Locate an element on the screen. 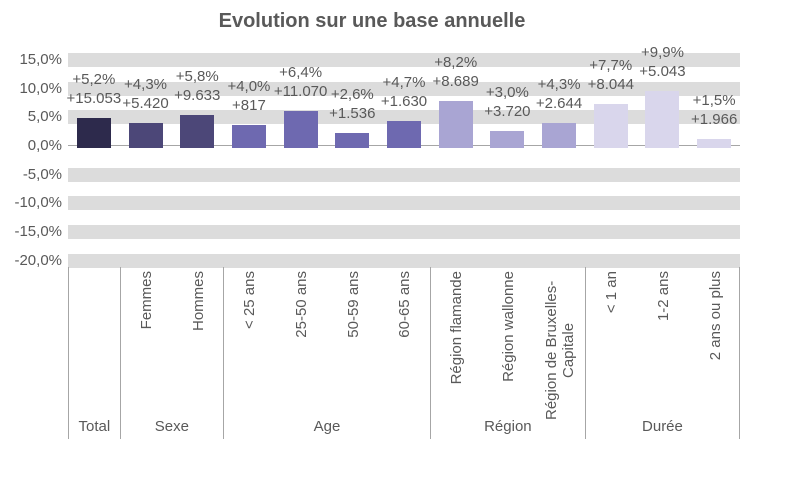  category-group: Femmes Hommes Sexe is located at coordinates (171, 353).